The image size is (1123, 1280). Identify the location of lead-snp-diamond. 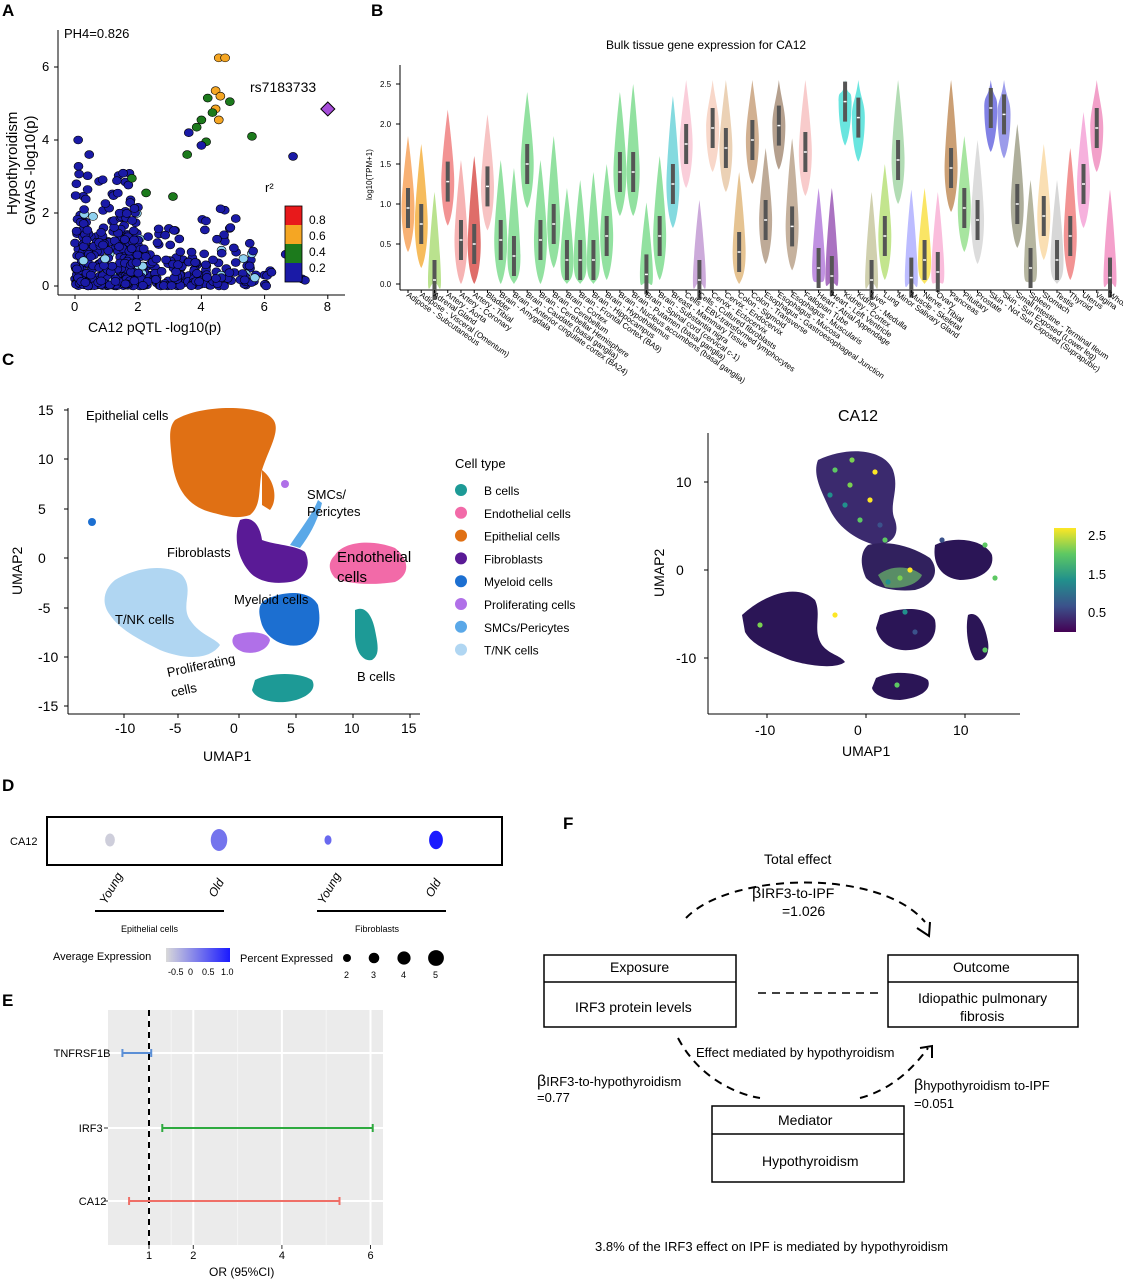
(328, 109).